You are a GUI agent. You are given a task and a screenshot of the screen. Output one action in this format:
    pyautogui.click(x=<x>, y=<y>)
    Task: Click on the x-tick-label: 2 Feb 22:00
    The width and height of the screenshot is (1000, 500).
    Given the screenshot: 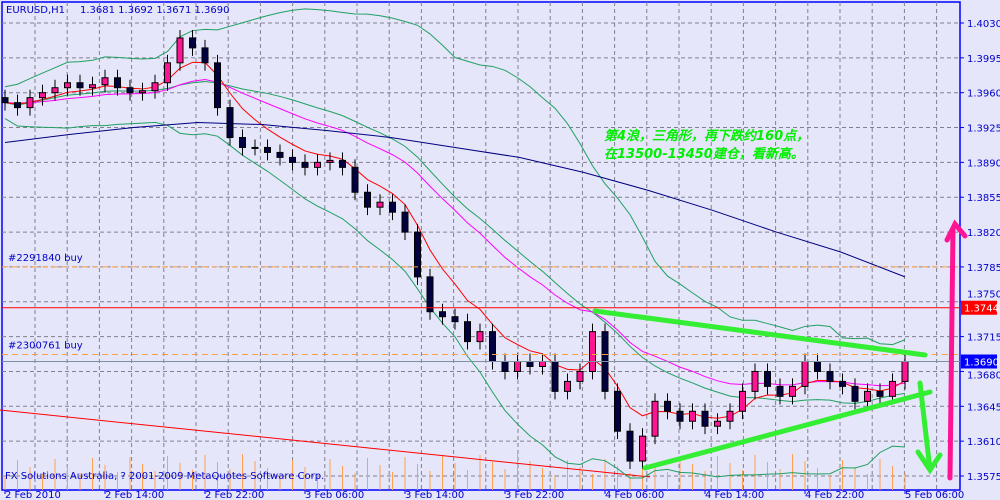 What is the action you would take?
    pyautogui.click(x=234, y=495)
    